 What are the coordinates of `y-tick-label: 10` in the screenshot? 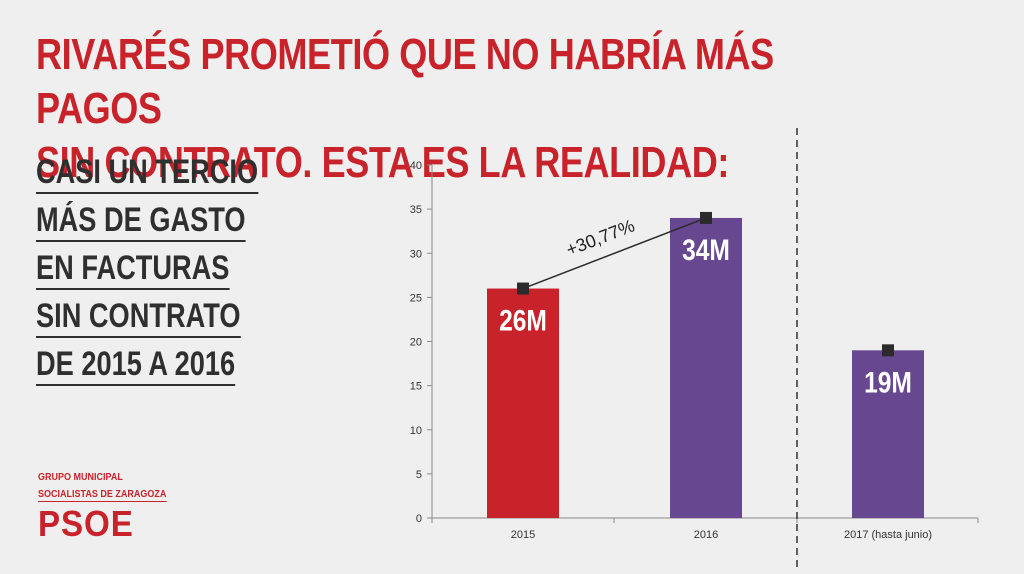 It's located at (416, 431).